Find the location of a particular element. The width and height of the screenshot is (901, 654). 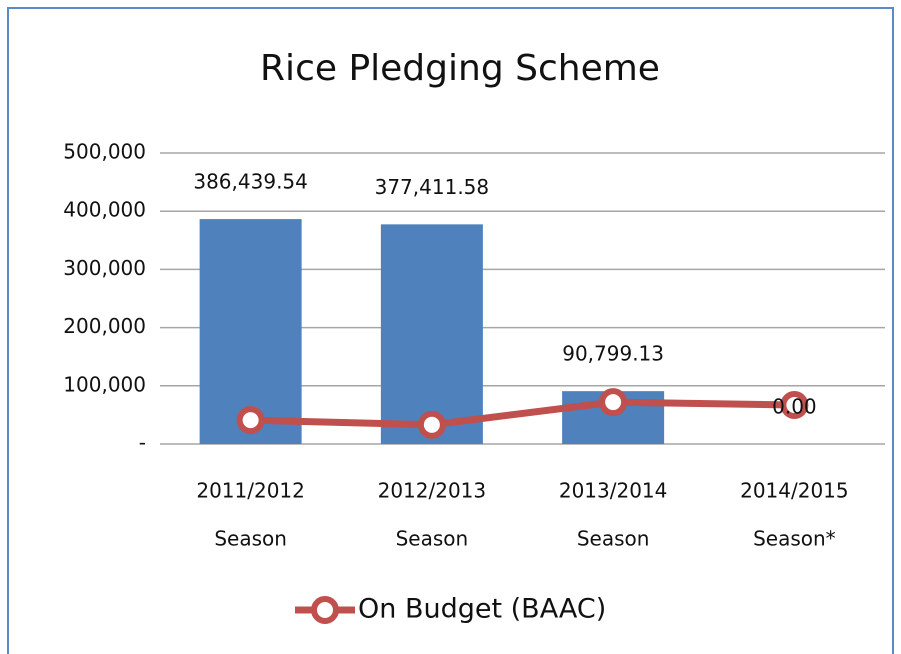

bar is located at coordinates (431, 334).